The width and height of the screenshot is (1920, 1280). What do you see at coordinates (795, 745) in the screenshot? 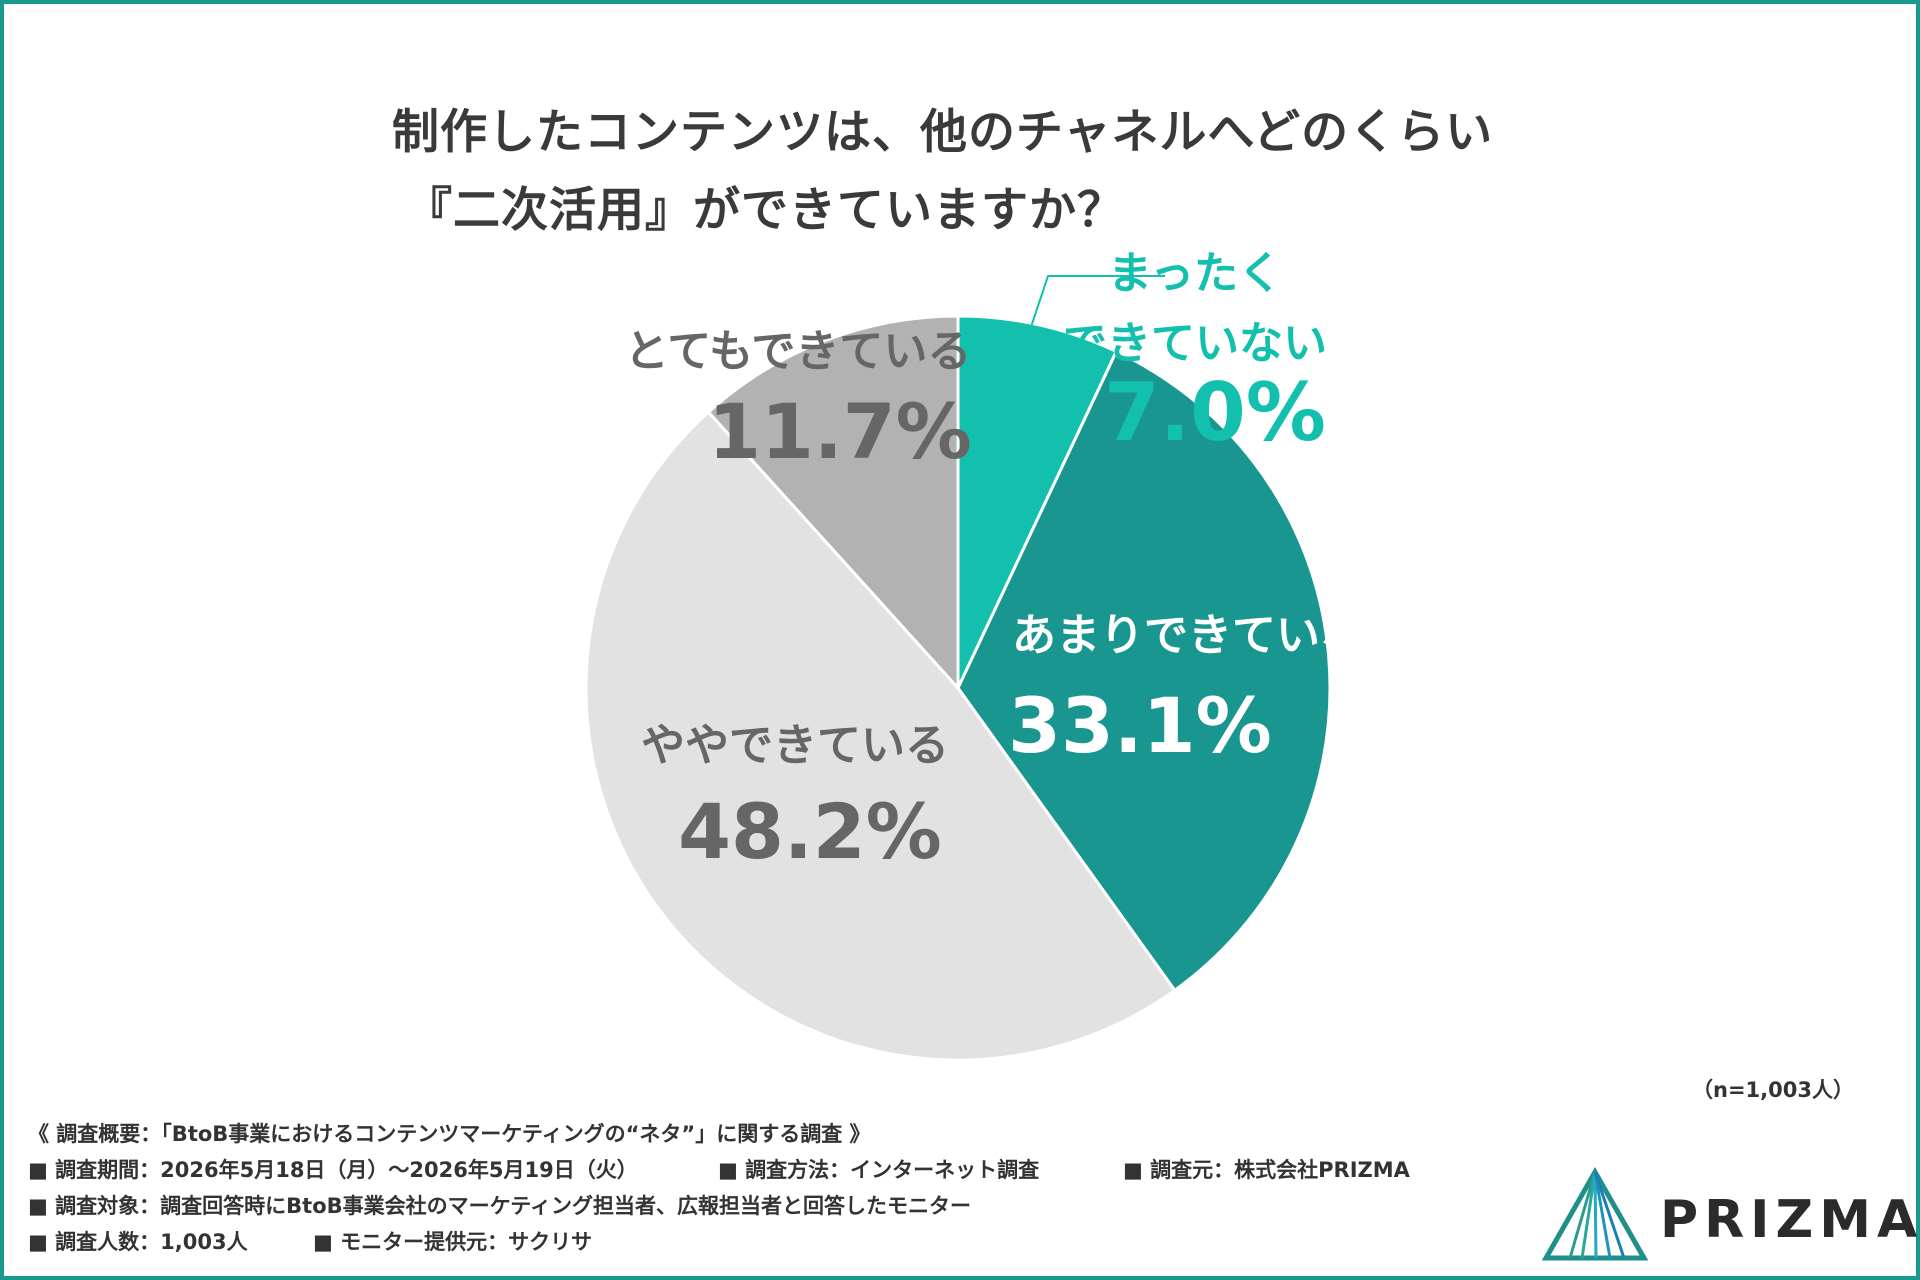
I see `slice-label-2-line-0: ややできている` at bounding box center [795, 745].